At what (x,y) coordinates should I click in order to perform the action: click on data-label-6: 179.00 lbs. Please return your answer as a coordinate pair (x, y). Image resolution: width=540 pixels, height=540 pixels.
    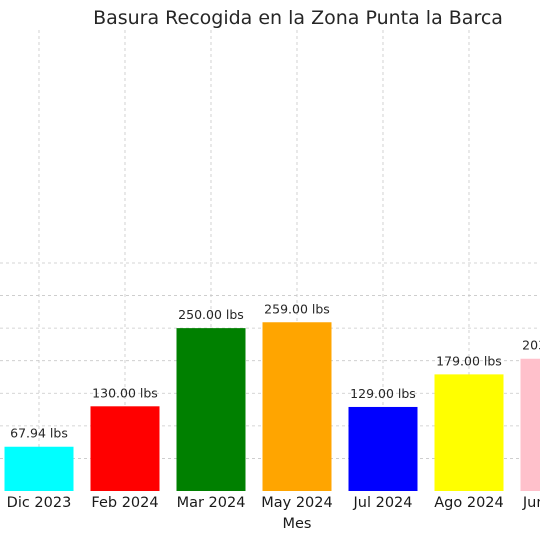
    Looking at the image, I should click on (469, 360).